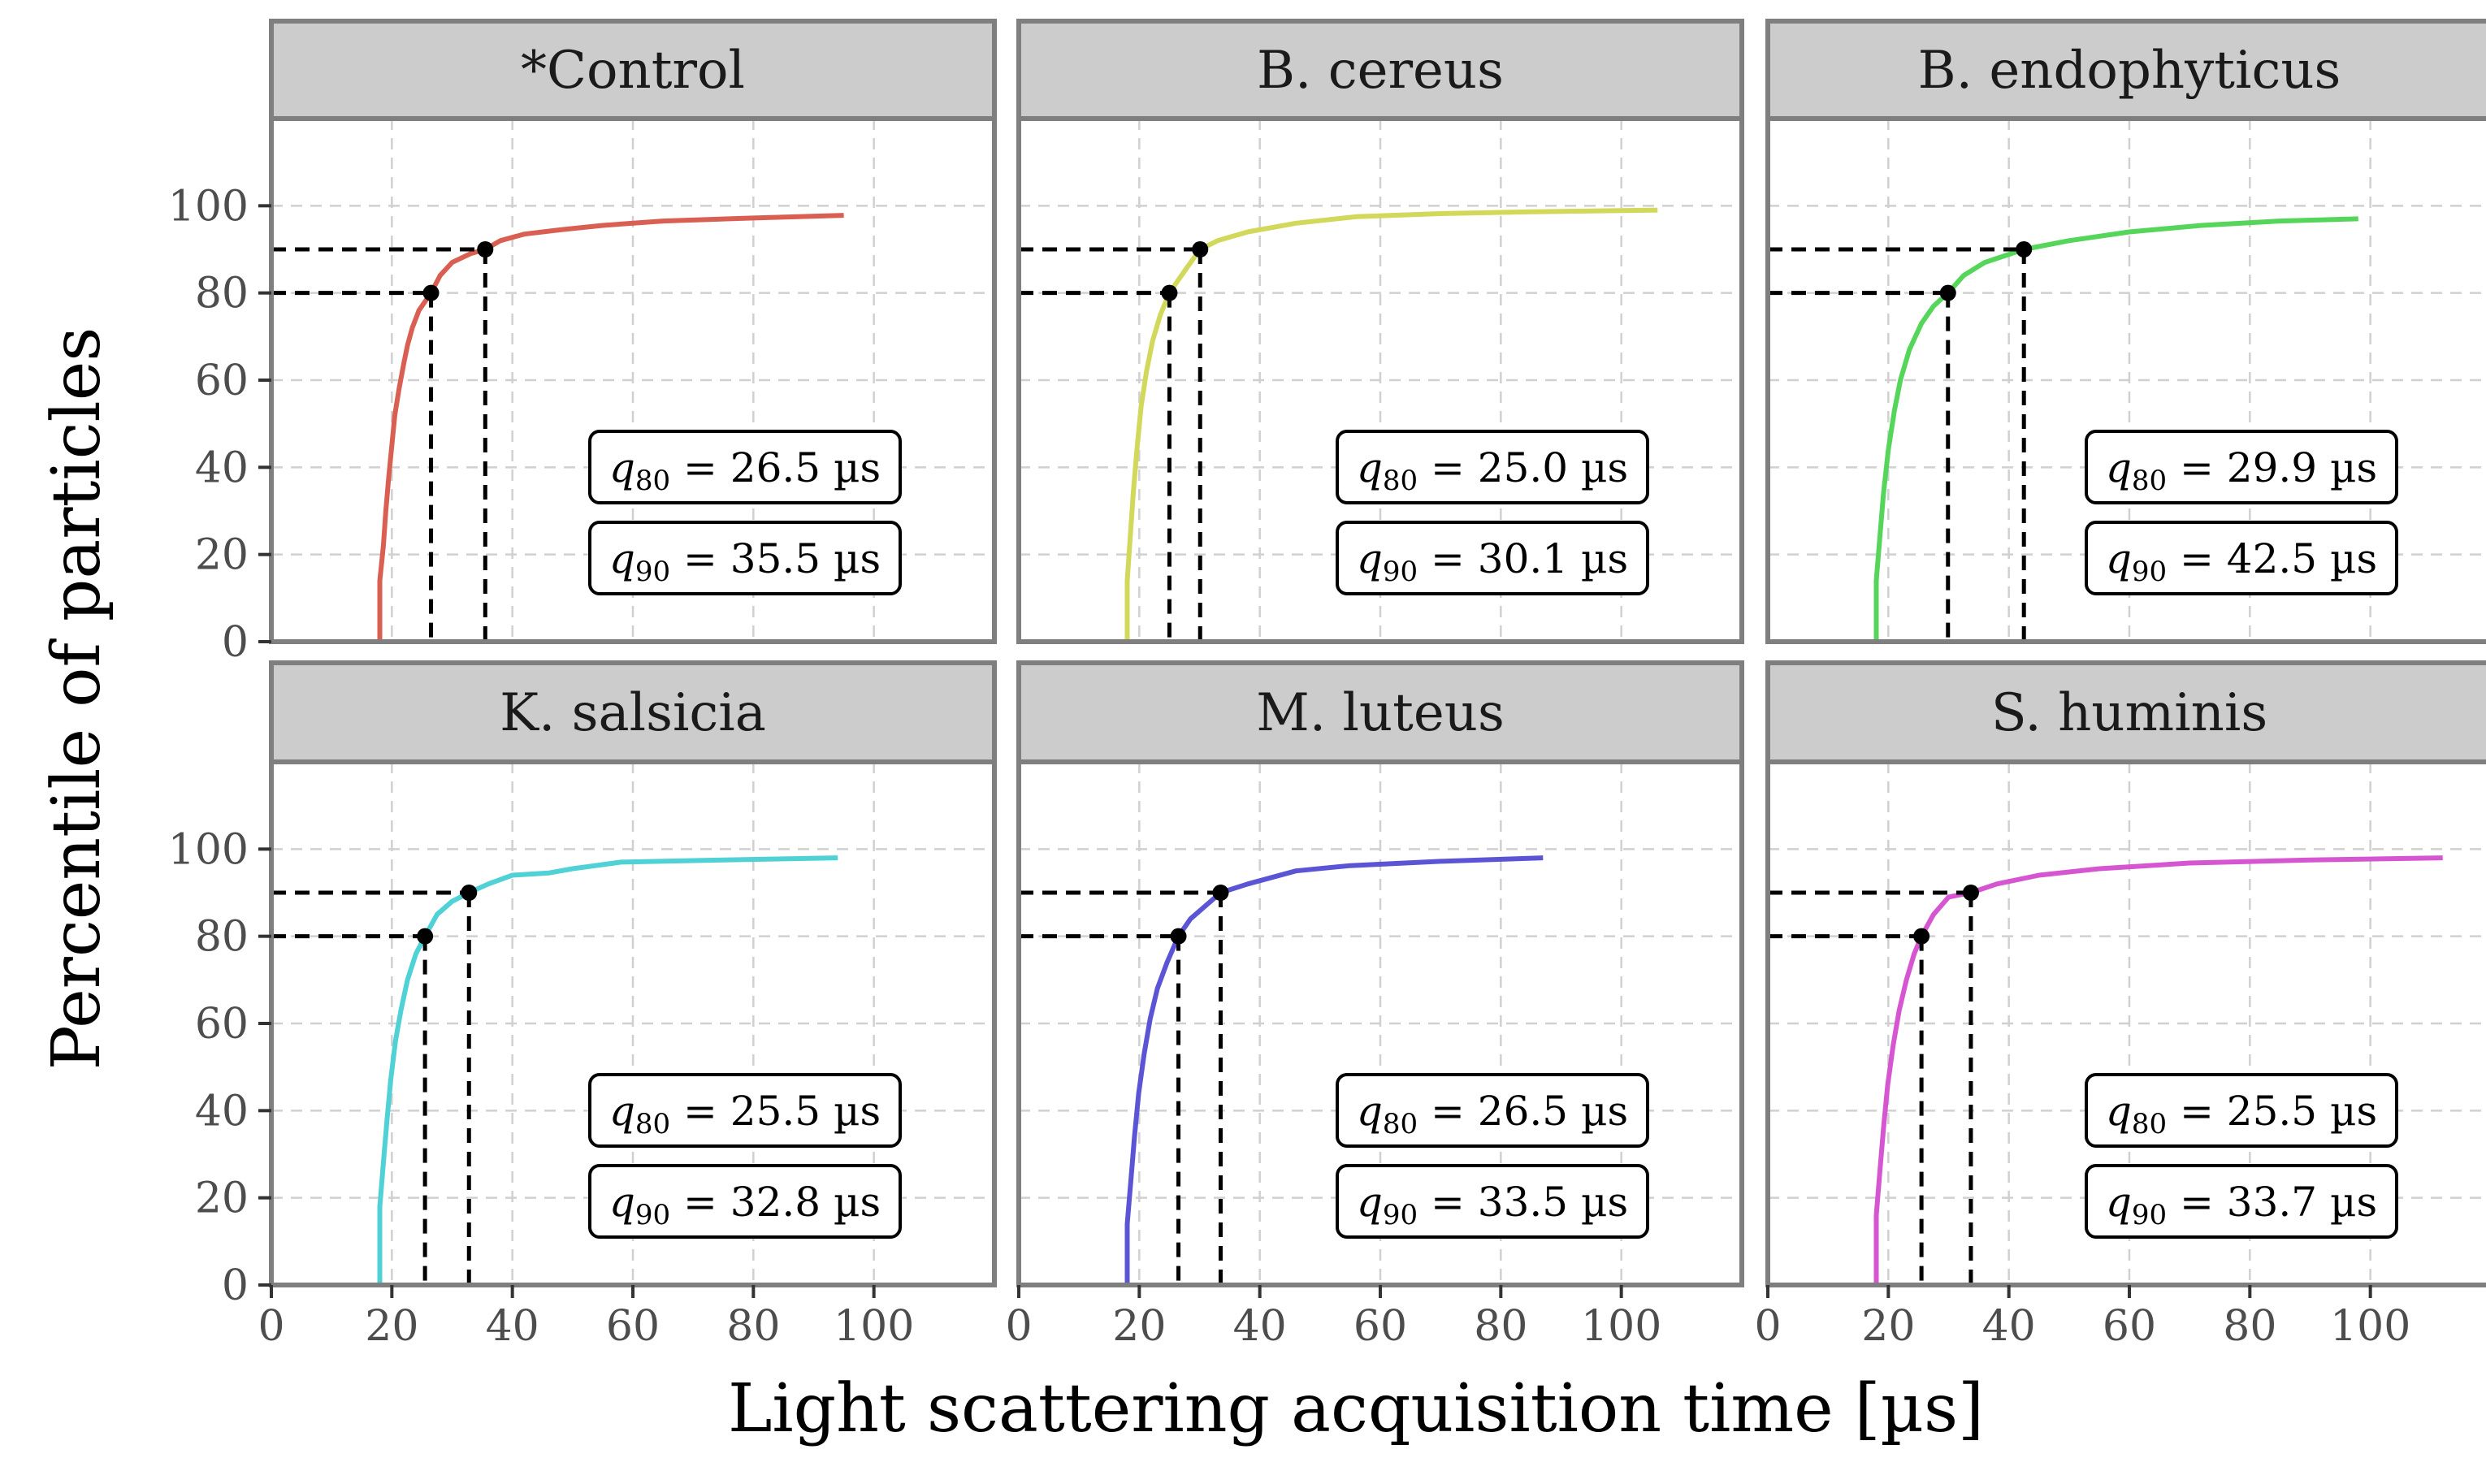  I want to click on annotation-text: q90 = 30.1 µs, so click(1492, 561).